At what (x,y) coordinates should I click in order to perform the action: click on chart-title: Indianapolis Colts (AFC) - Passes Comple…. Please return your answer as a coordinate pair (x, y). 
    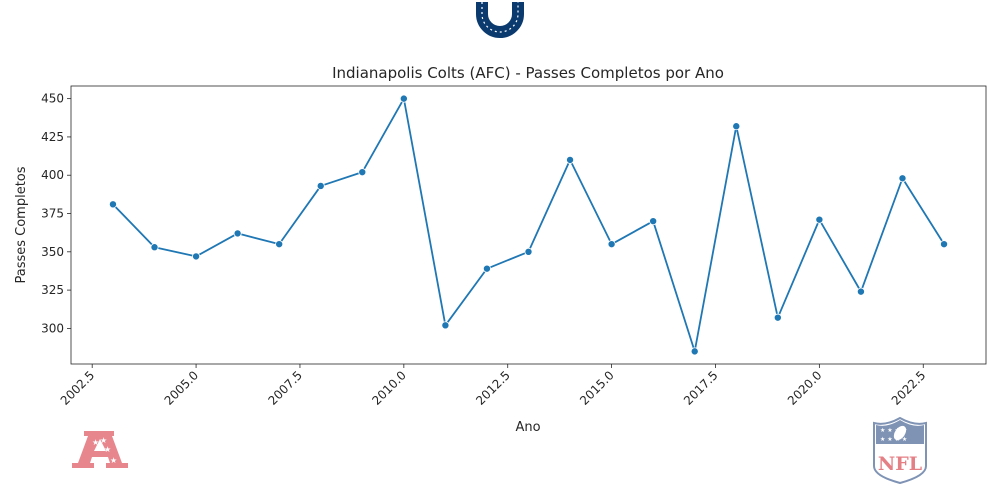
    Looking at the image, I should click on (528, 73).